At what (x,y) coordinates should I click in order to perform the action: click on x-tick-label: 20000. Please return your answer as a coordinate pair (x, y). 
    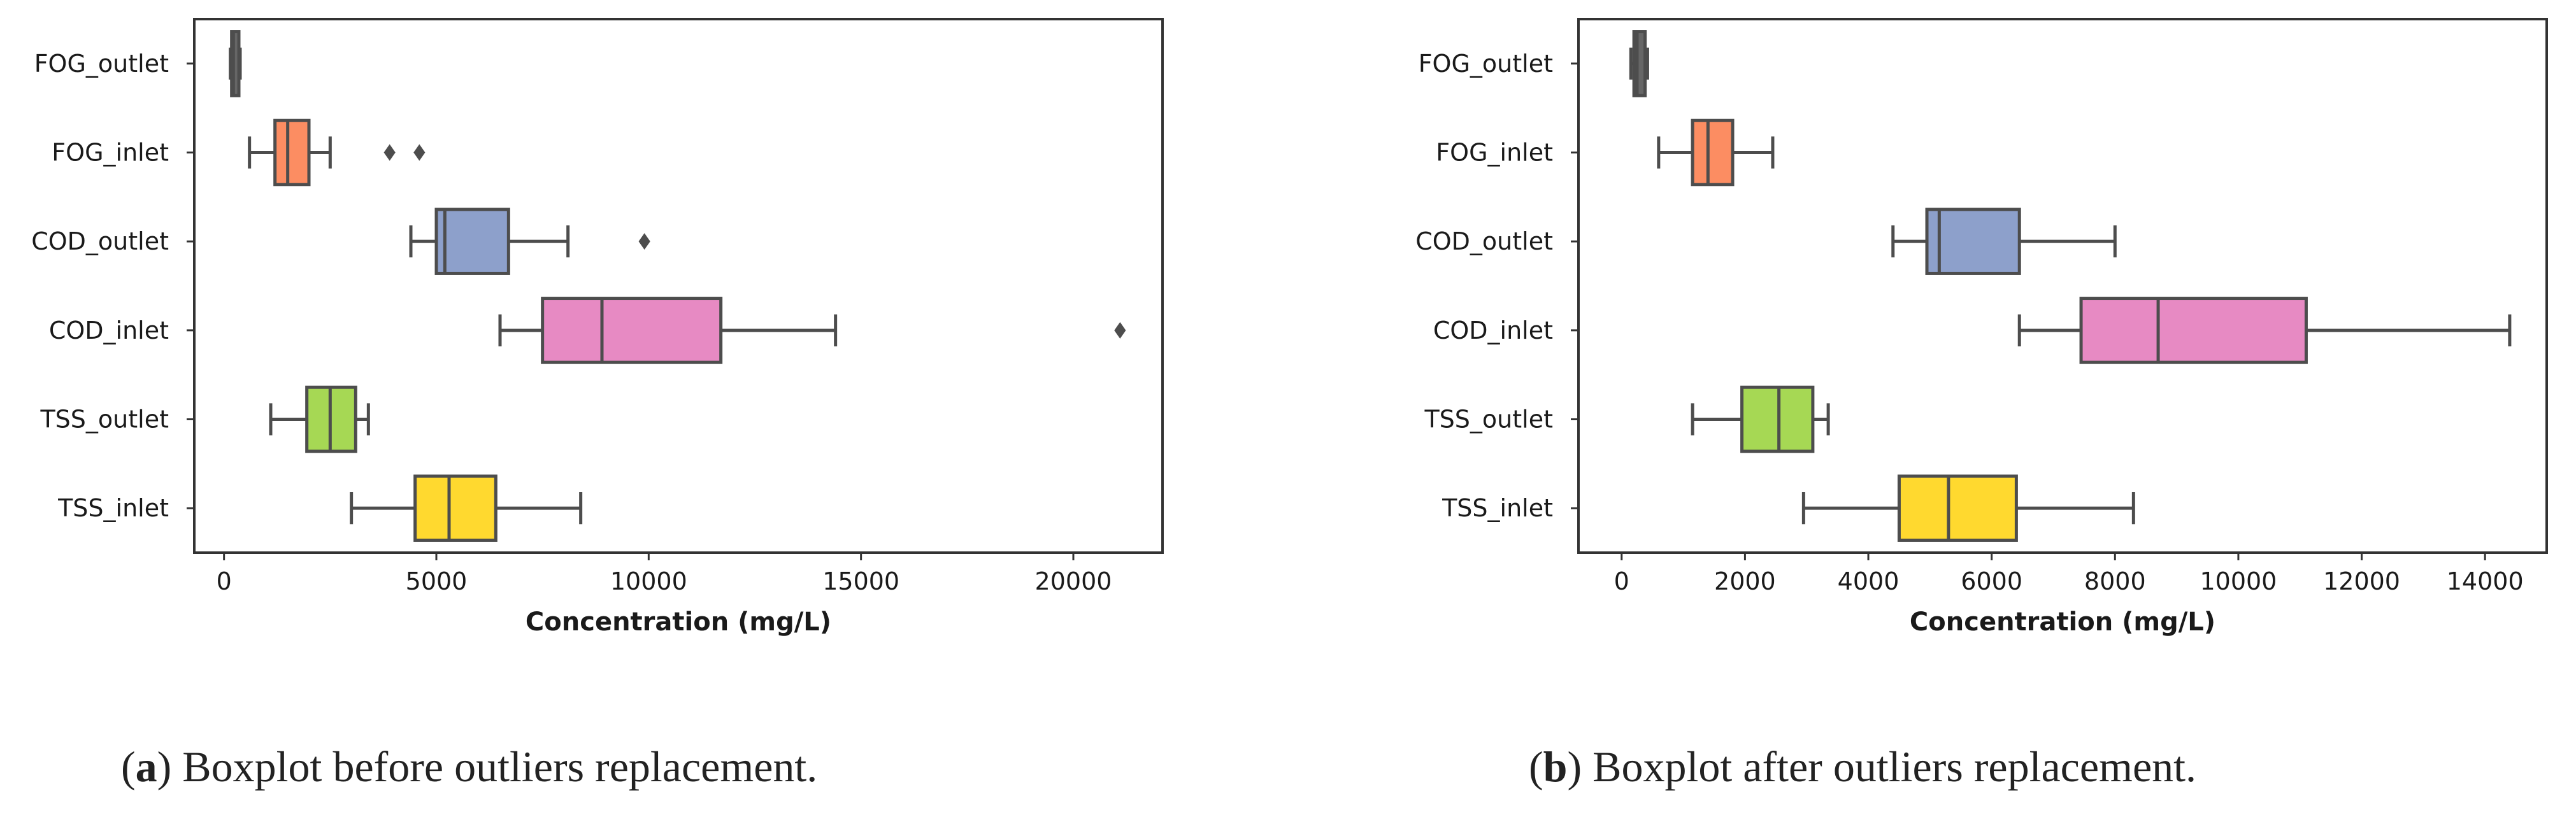
    Looking at the image, I should click on (1073, 581).